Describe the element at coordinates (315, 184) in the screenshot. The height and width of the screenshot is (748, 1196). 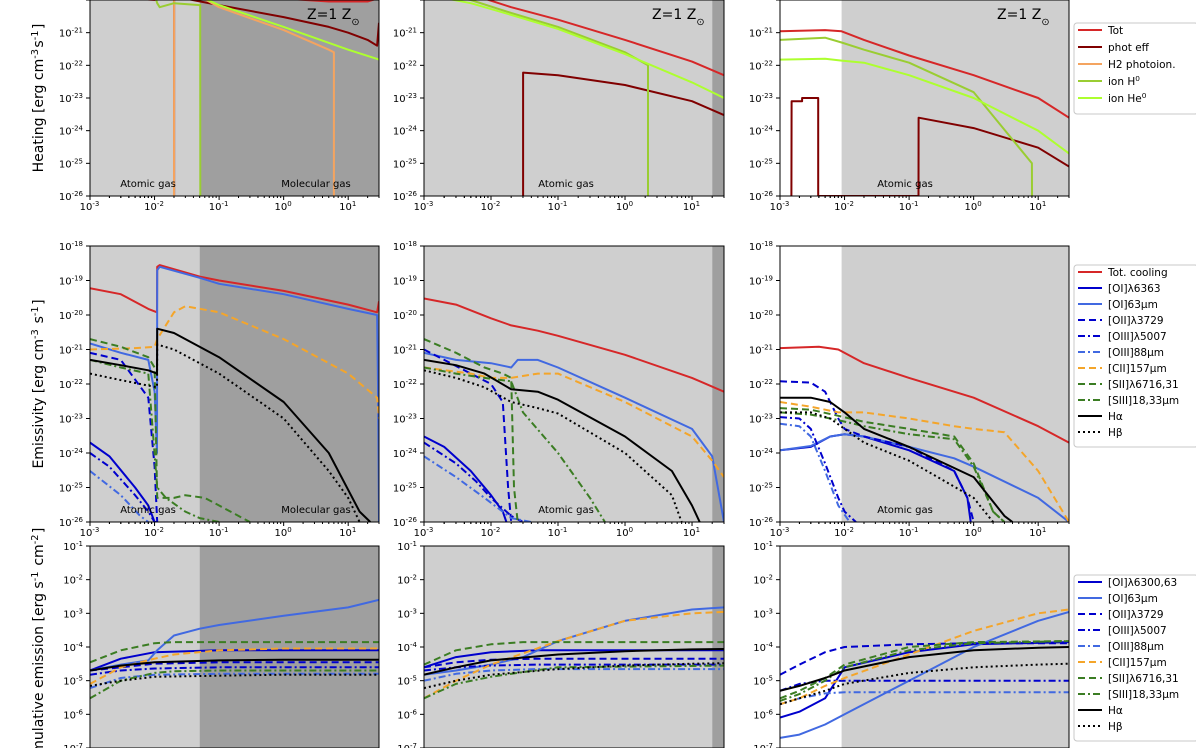
I see `molecular-gas-label: Molecular gas` at that location.